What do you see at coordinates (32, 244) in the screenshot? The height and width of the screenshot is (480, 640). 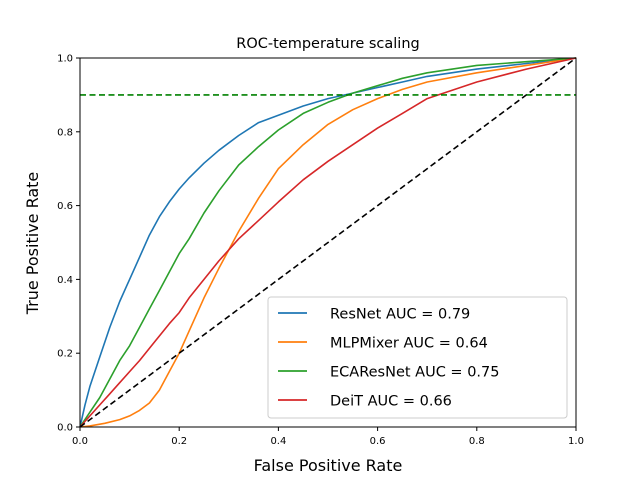 I see `y-axis-label: True Positive Rate` at bounding box center [32, 244].